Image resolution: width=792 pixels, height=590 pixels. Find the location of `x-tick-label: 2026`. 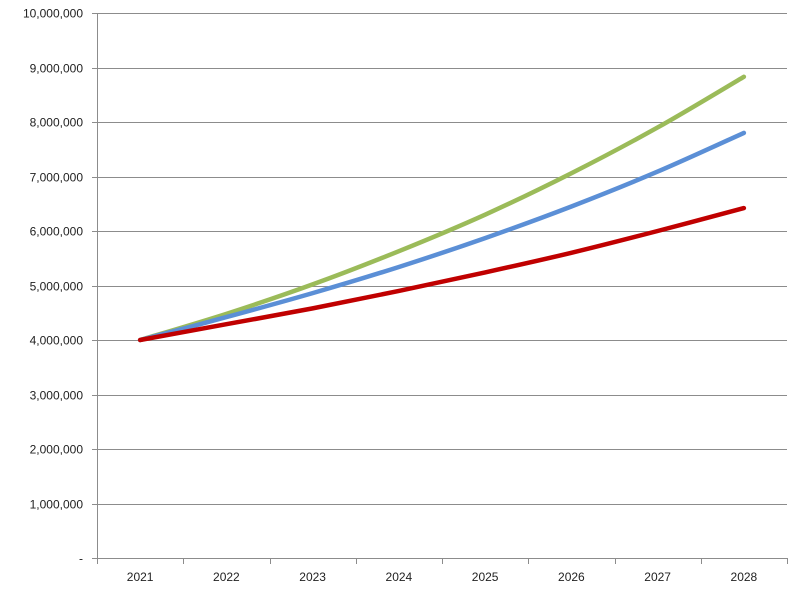

x-tick-label: 2026 is located at coordinates (571, 577).